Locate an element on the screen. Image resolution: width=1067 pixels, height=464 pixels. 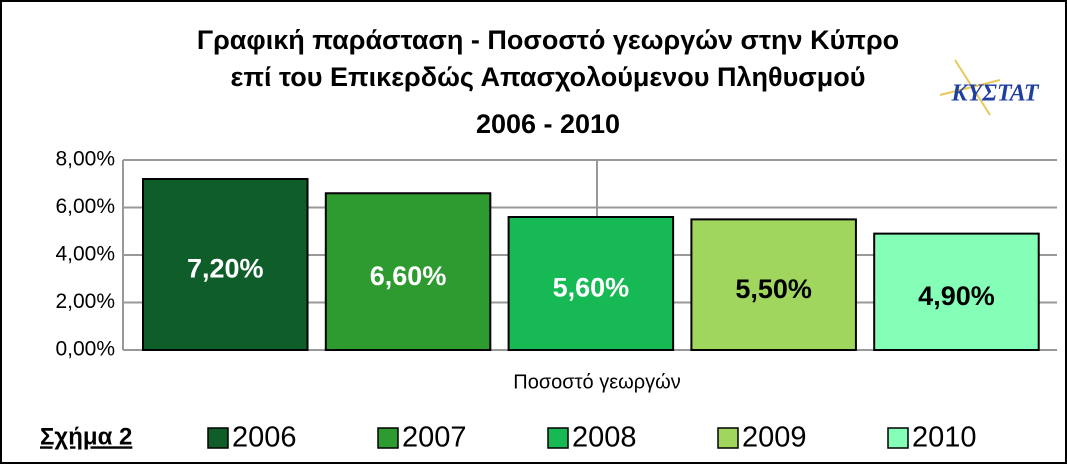
value-label: 6,60% is located at coordinates (408, 276).